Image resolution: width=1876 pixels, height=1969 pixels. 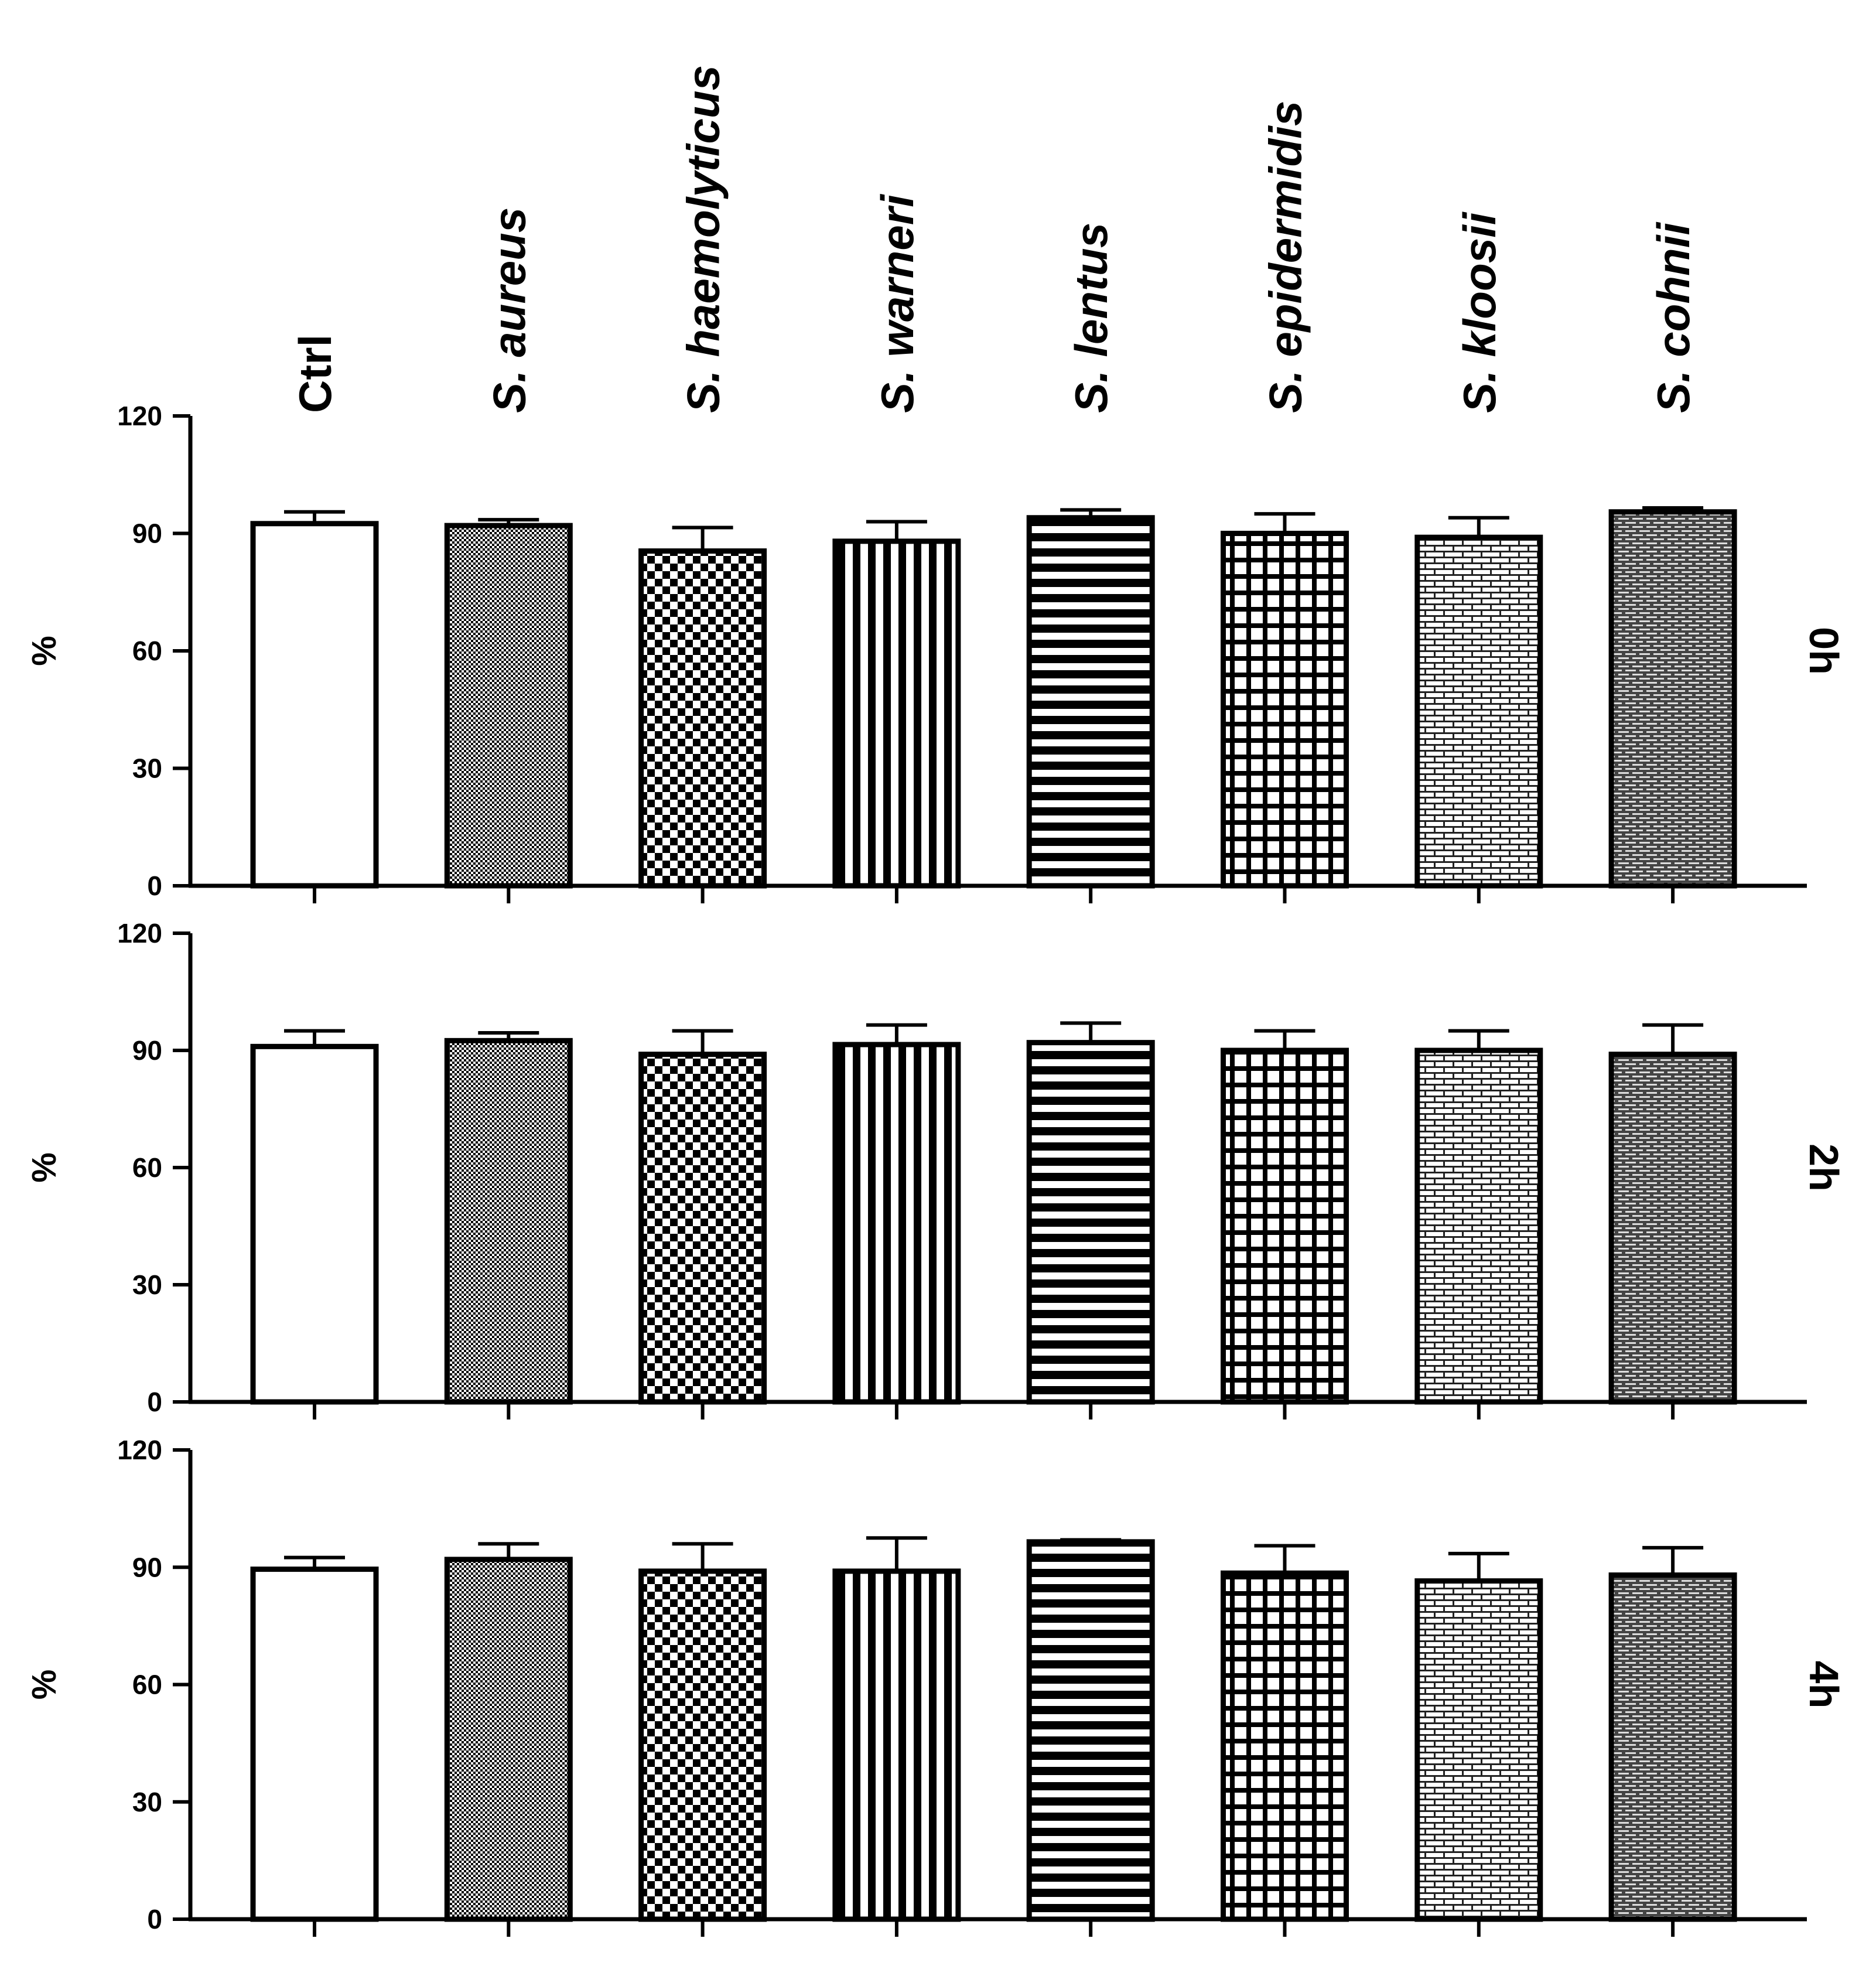 What do you see at coordinates (1673, 289) in the screenshot?
I see `category-name: cohnii` at bounding box center [1673, 289].